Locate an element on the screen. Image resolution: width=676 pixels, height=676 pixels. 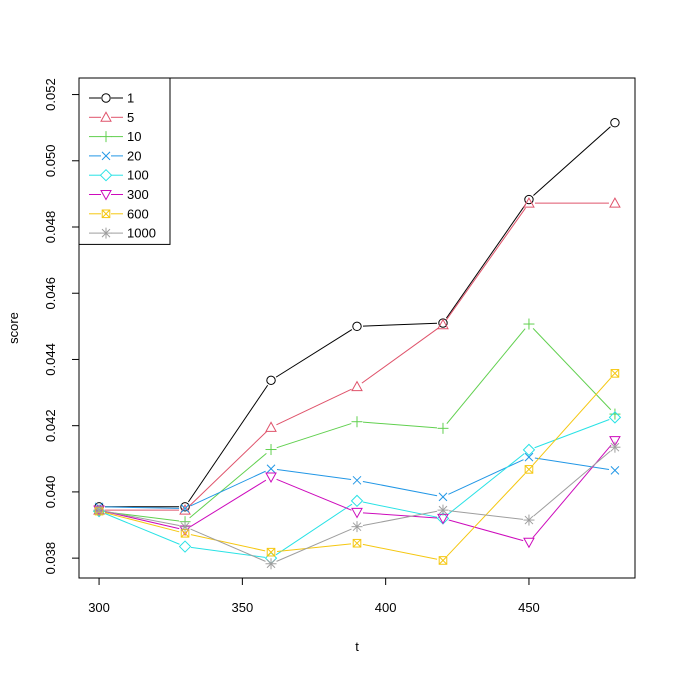
legend-label: 1000 is located at coordinates (141, 233).